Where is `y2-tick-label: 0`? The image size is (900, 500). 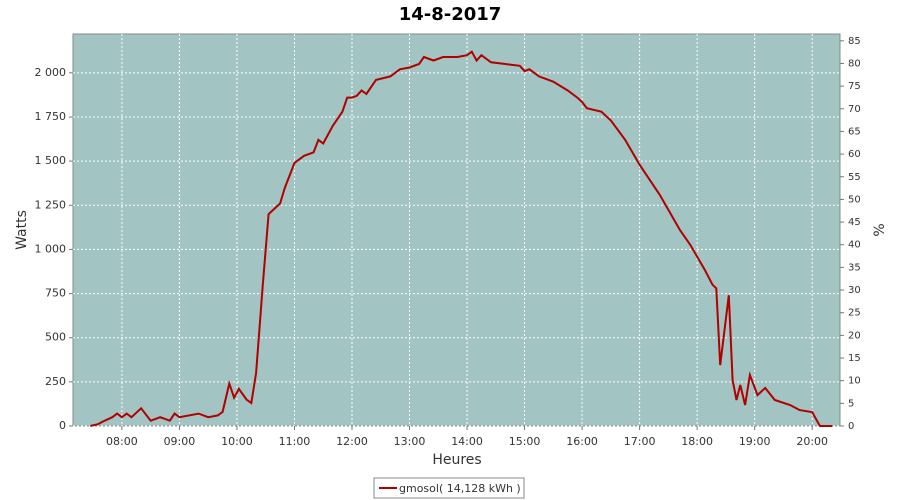 y2-tick-label: 0 is located at coordinates (851, 426).